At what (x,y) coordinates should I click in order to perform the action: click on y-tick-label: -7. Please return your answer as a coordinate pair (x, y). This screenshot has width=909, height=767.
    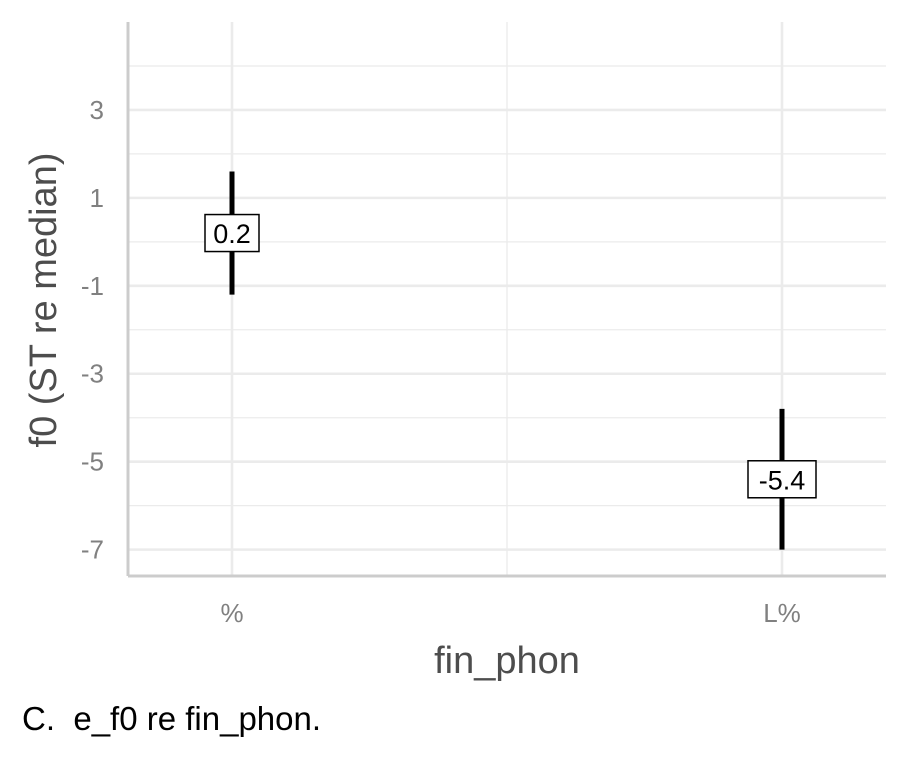
    Looking at the image, I should click on (92, 550).